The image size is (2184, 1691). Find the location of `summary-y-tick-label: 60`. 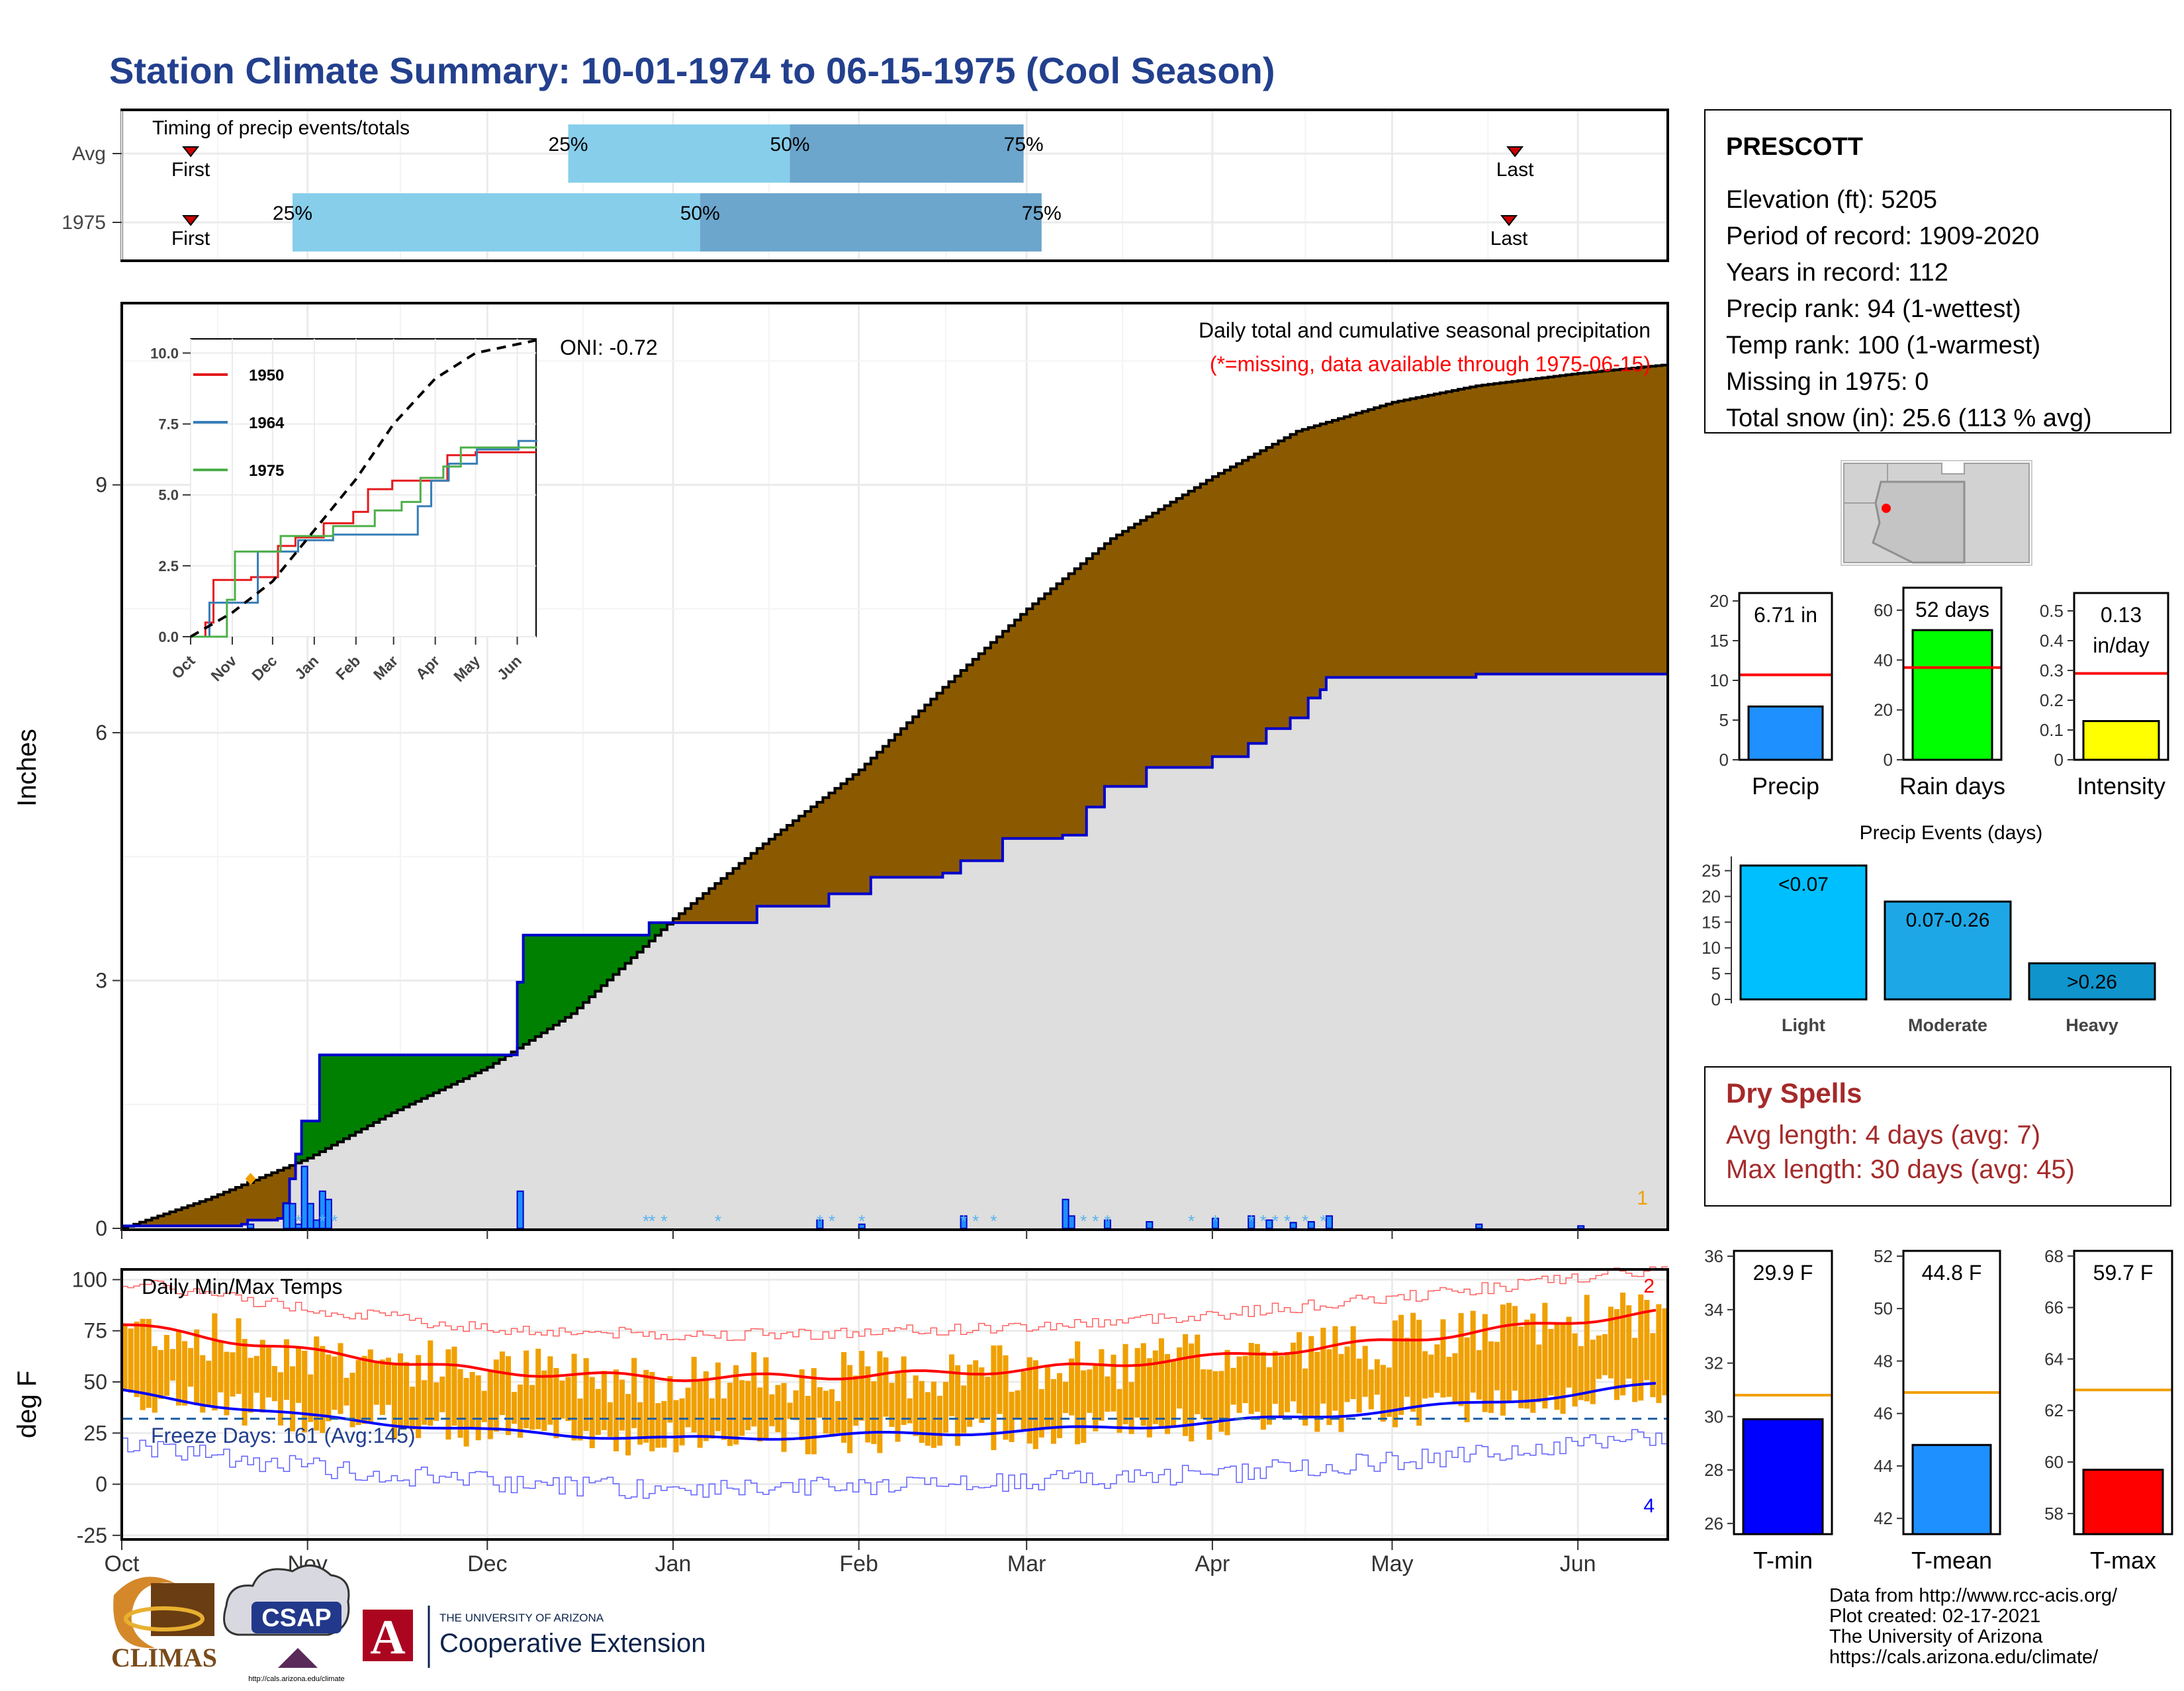

summary-y-tick-label: 60 is located at coordinates (1883, 610).